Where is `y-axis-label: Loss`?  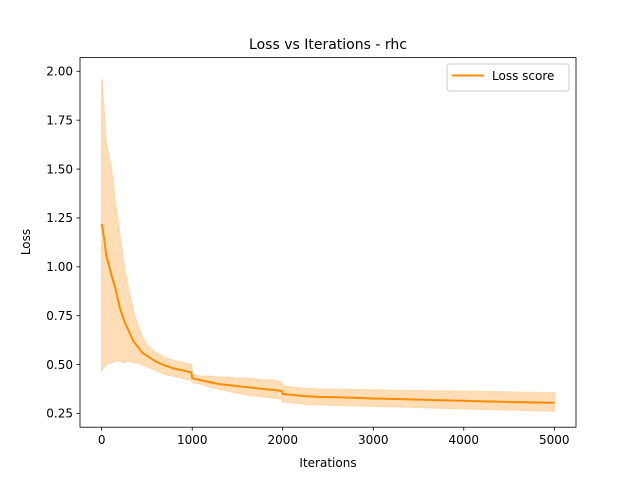 y-axis-label: Loss is located at coordinates (26, 242).